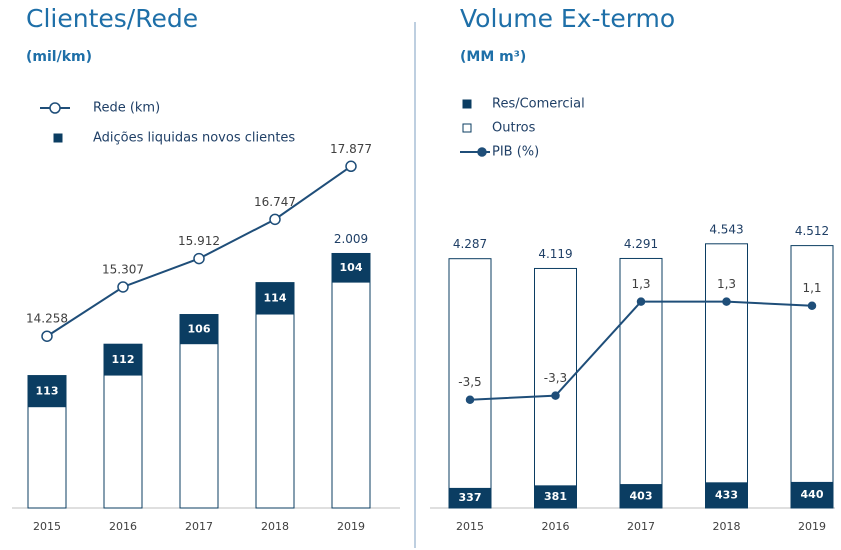 The height and width of the screenshot is (550, 841). I want to click on data-label: 113, so click(47, 390).